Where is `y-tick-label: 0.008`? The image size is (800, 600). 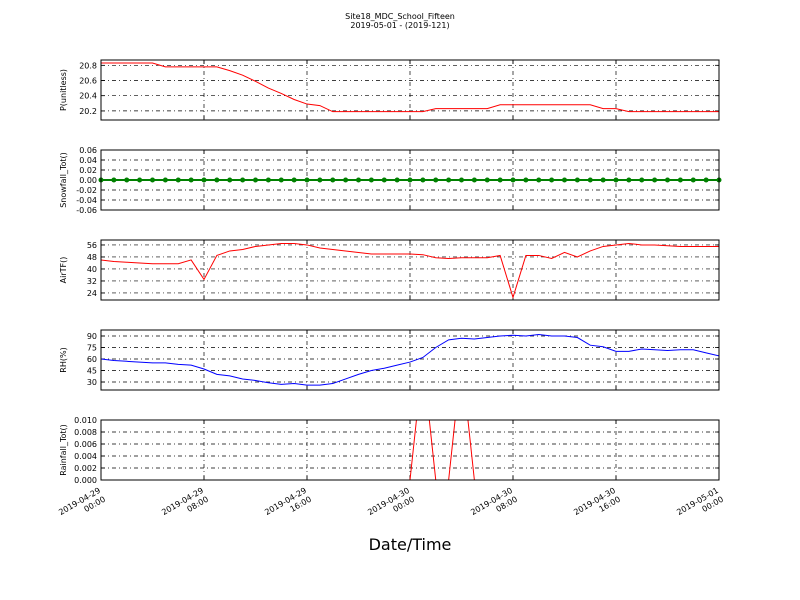
y-tick-label: 0.008 is located at coordinates (85, 432).